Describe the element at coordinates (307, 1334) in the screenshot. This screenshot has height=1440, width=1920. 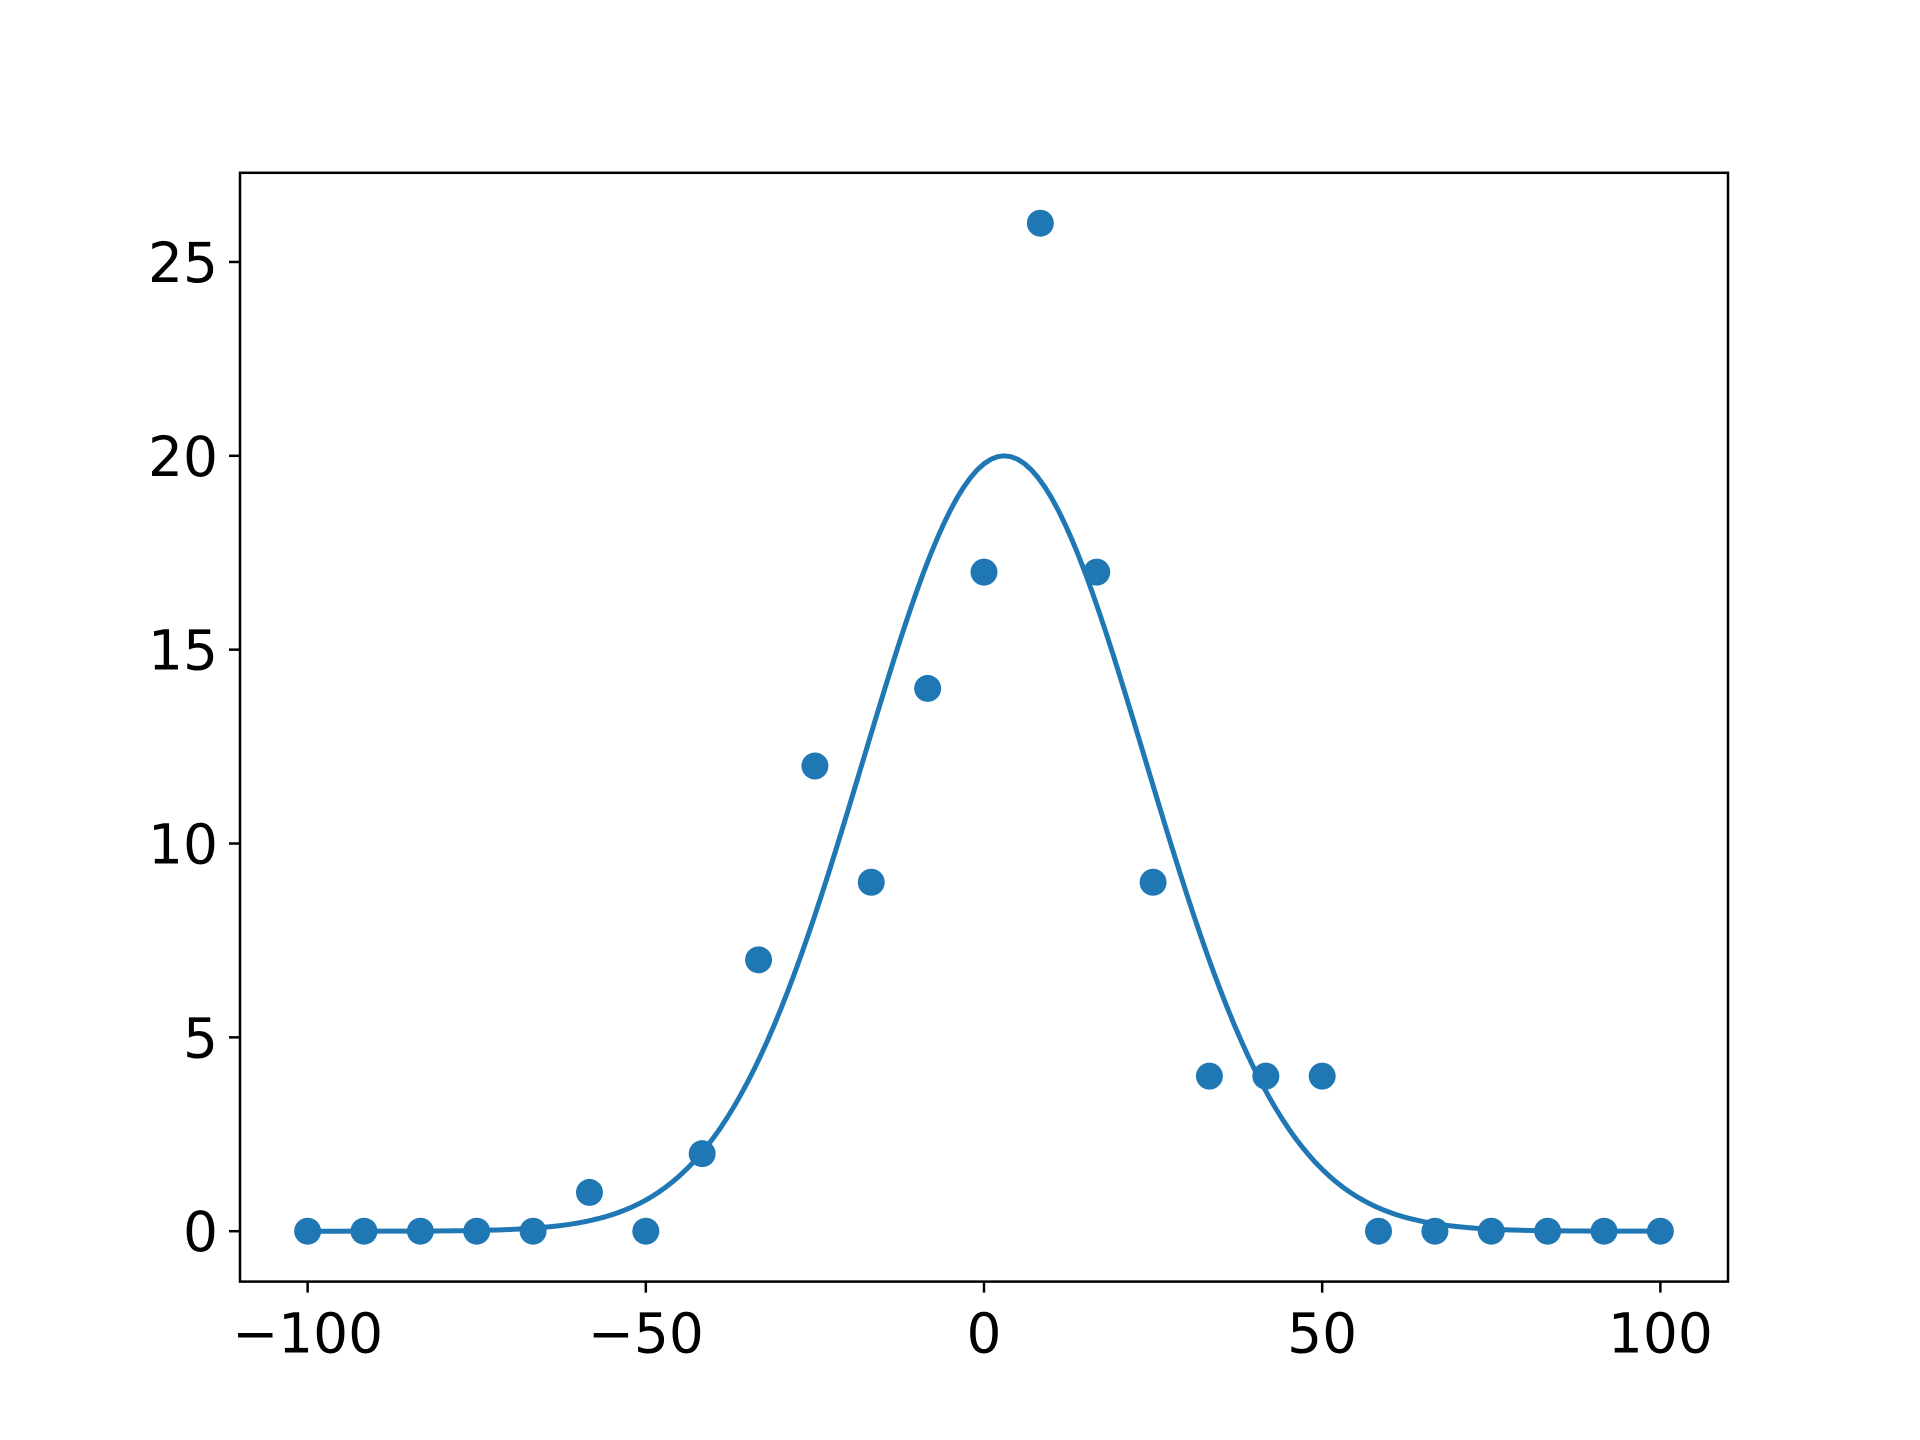
I see `x-tick-label: −100` at that location.